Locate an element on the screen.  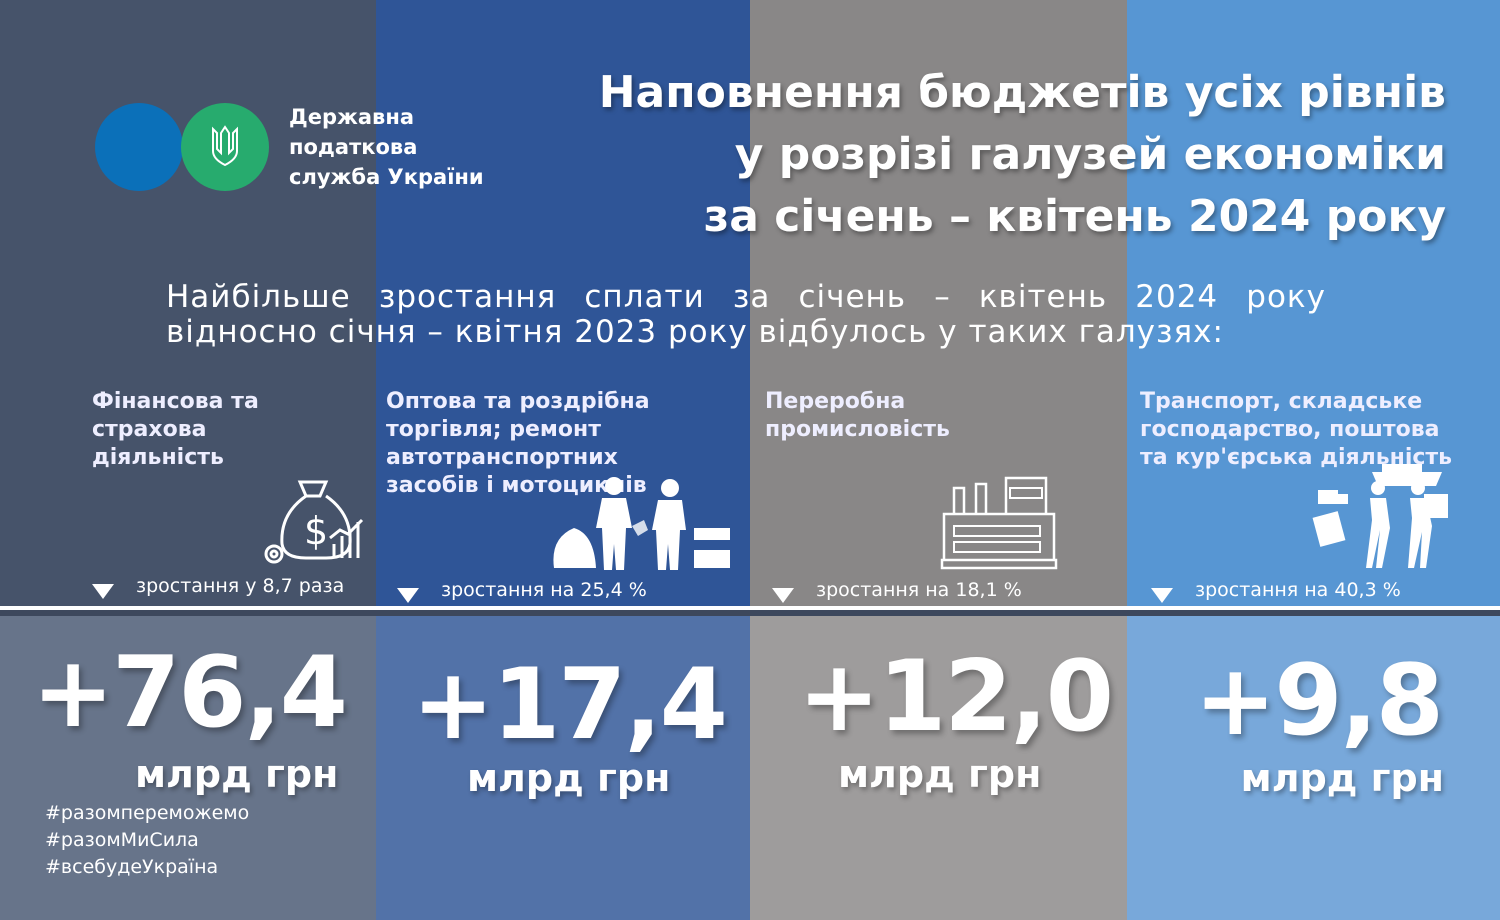
growth-label: зростання на 40,3 % is located at coordinates (1276, 589).